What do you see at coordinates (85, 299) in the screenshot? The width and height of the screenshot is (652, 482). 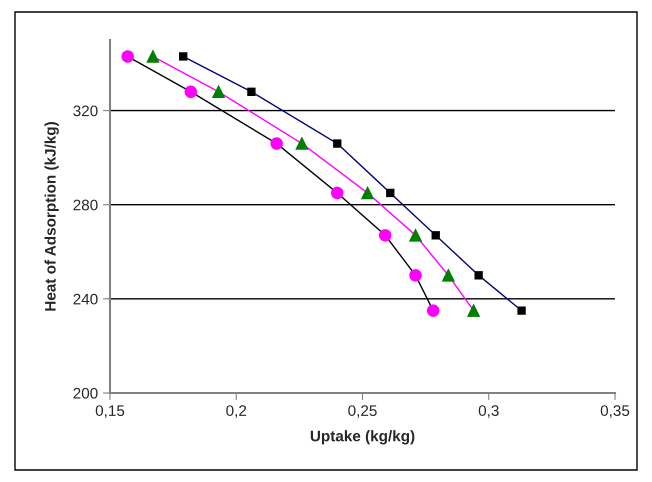 I see `y-tick-label: 240` at bounding box center [85, 299].